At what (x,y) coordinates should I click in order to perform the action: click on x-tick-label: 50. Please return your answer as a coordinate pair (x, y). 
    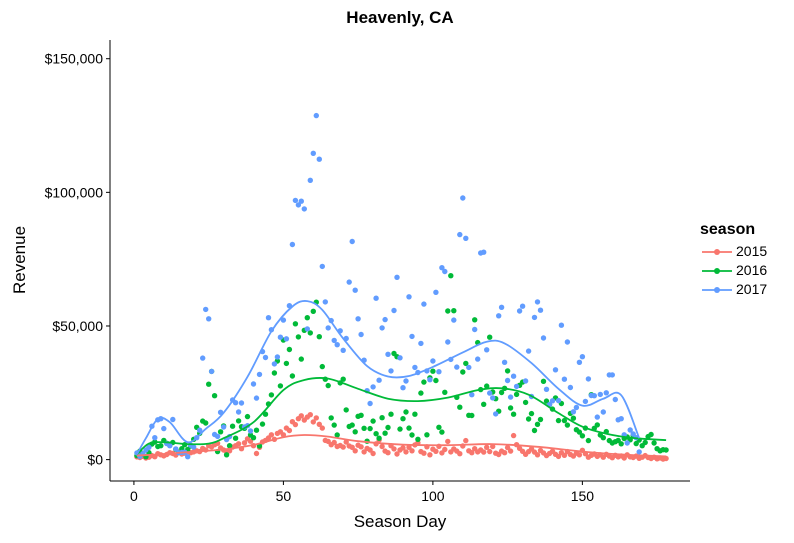
    Looking at the image, I should click on (284, 496).